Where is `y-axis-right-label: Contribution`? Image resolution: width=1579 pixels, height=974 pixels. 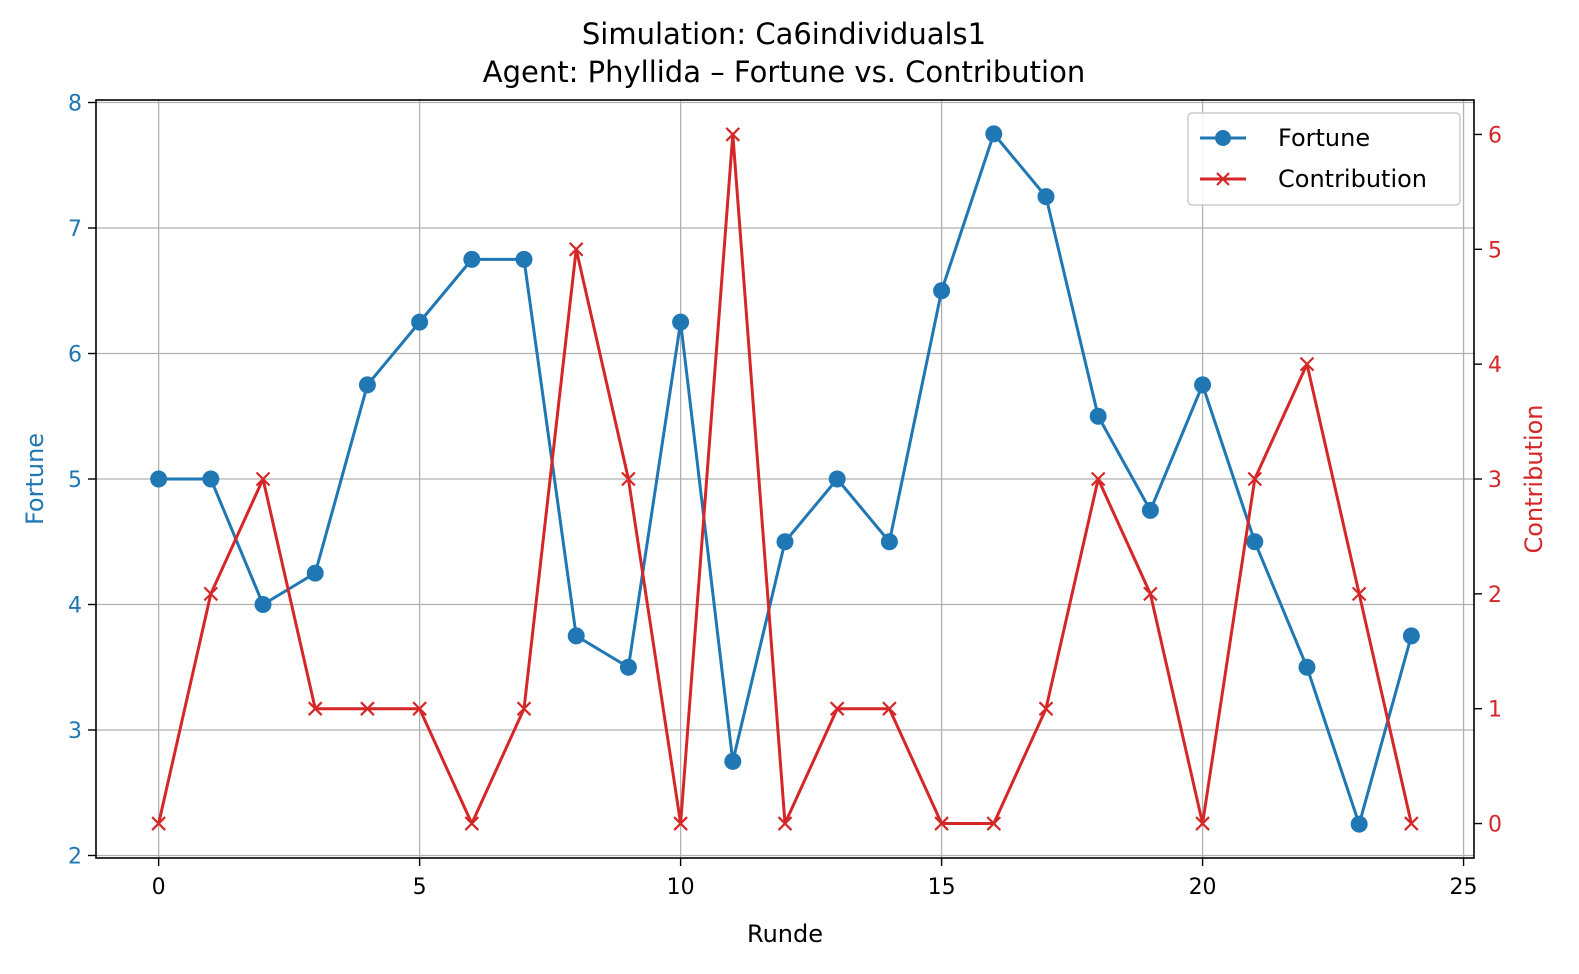 y-axis-right-label: Contribution is located at coordinates (1534, 478).